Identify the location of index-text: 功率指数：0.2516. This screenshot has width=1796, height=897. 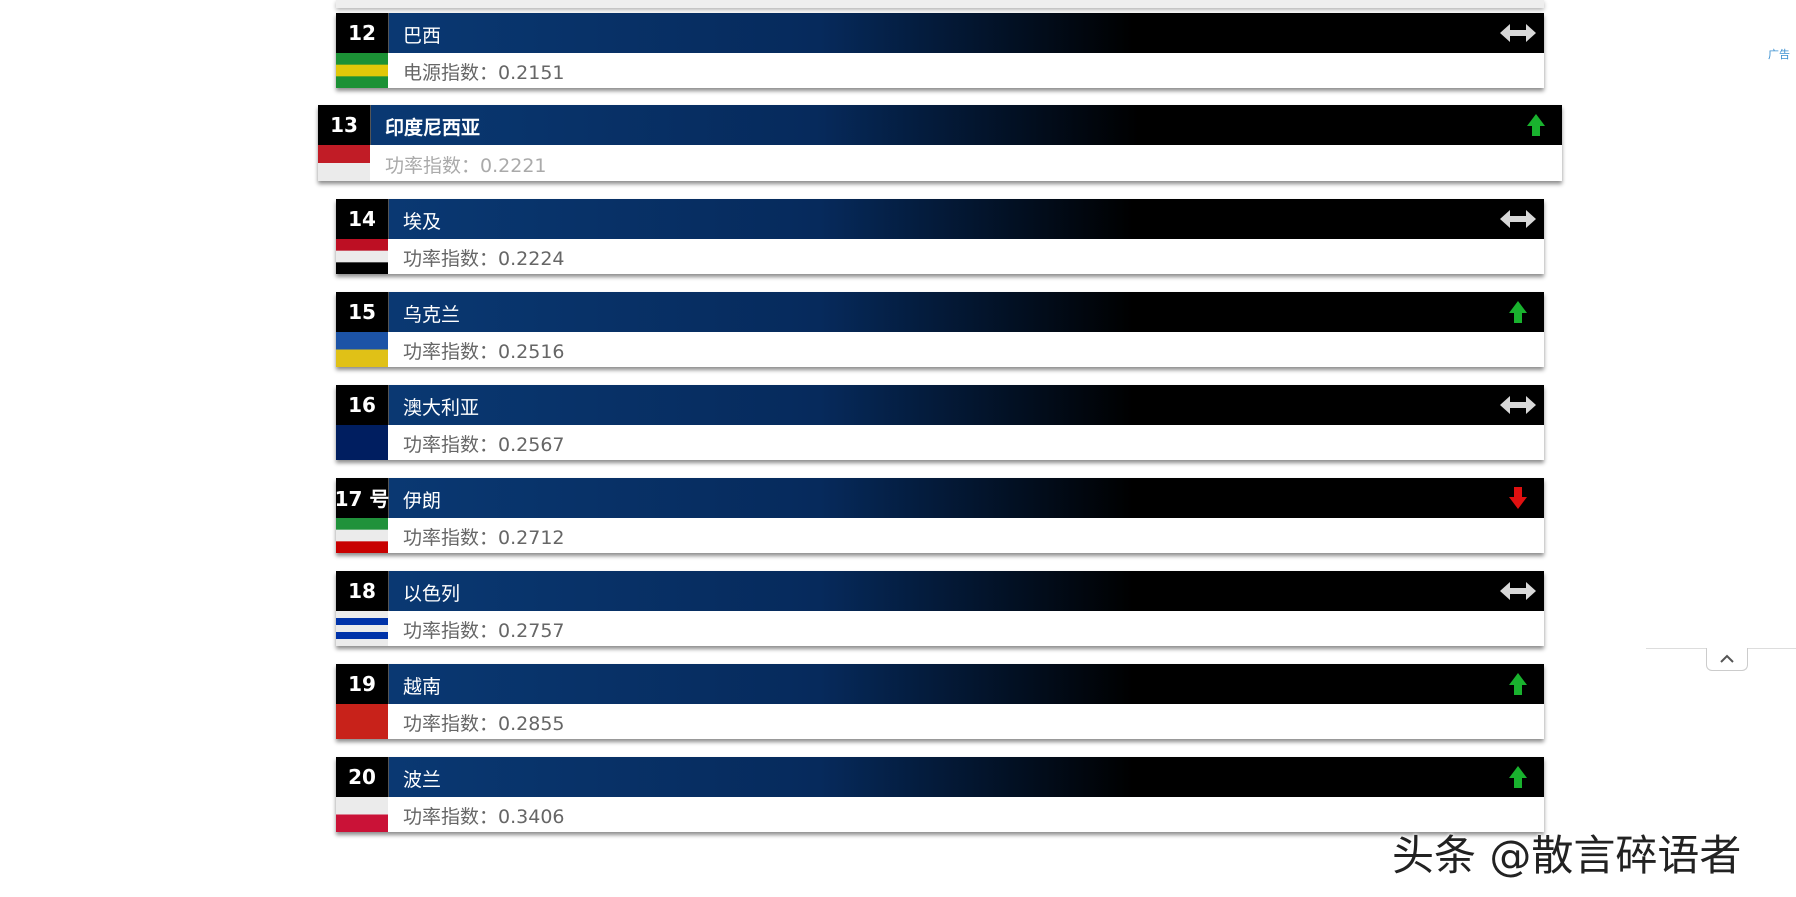
(484, 350).